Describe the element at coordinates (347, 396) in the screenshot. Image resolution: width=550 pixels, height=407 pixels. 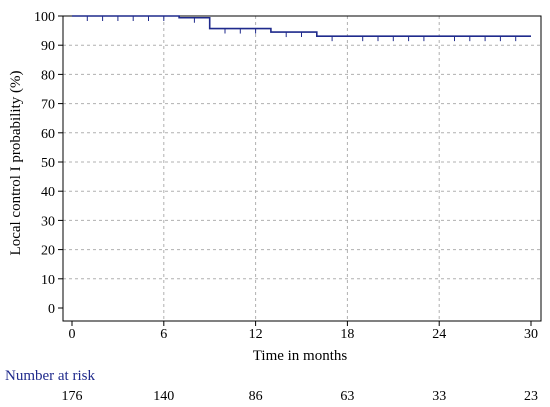
I see `number-at-risk-value: 63` at that location.